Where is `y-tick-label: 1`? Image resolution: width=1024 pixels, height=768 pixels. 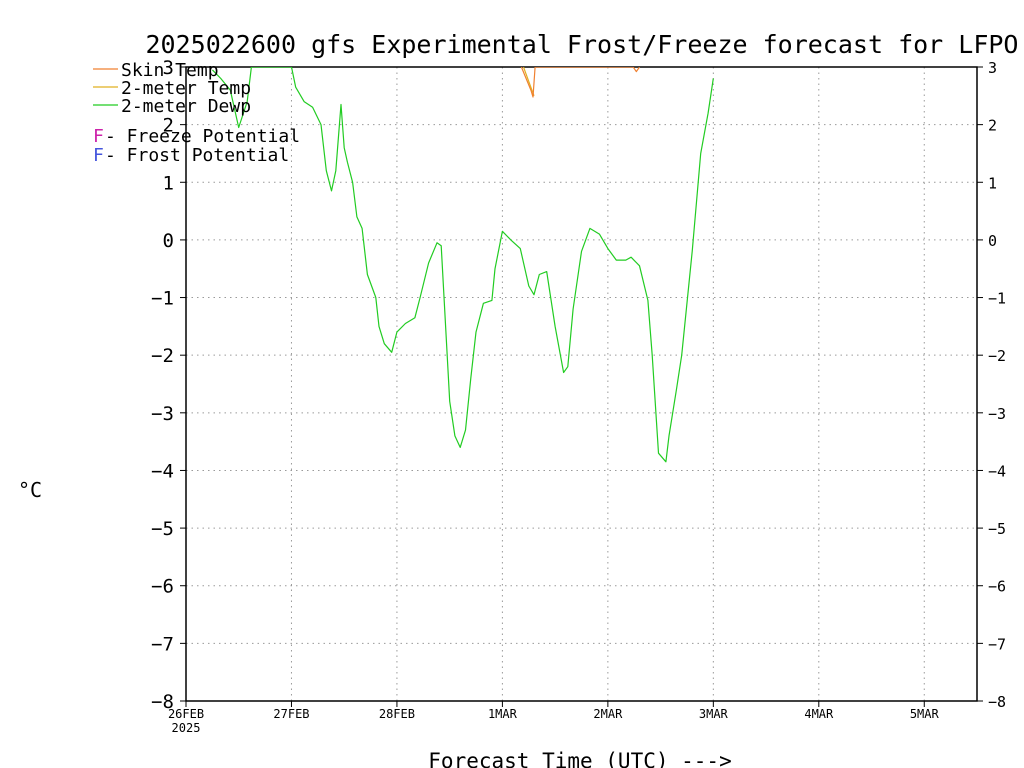
y-tick-label: 1 is located at coordinates (168, 183).